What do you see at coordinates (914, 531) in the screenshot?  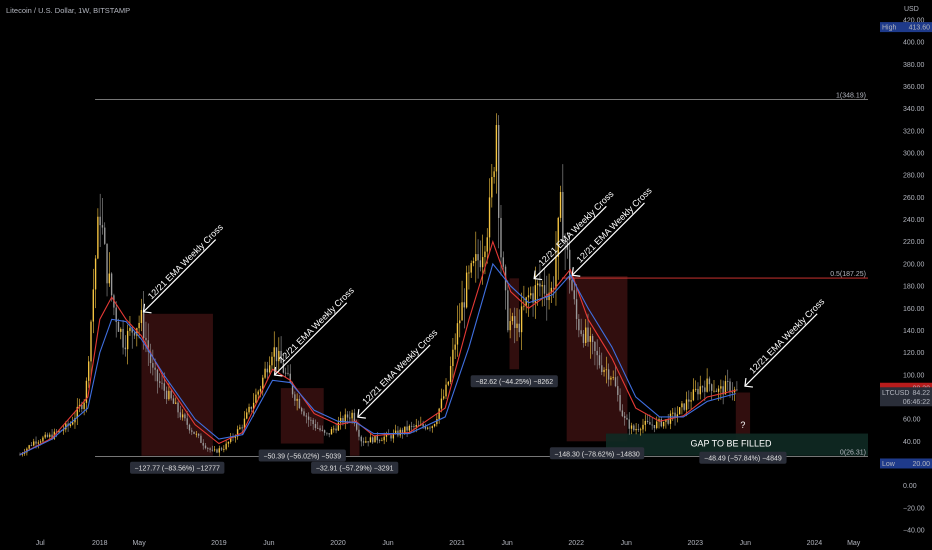 I see `y-tick-label: −40.00` at bounding box center [914, 531].